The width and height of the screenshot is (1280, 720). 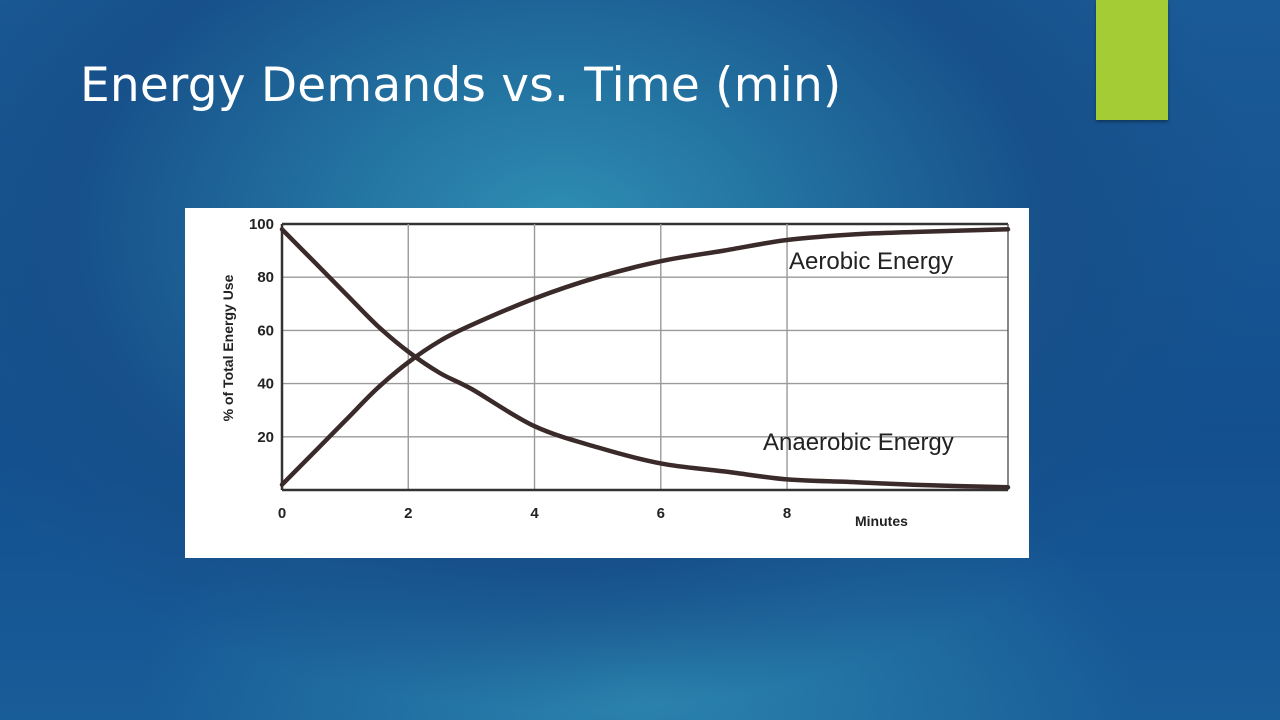 I want to click on y-tick-label: 40, so click(x=265, y=384).